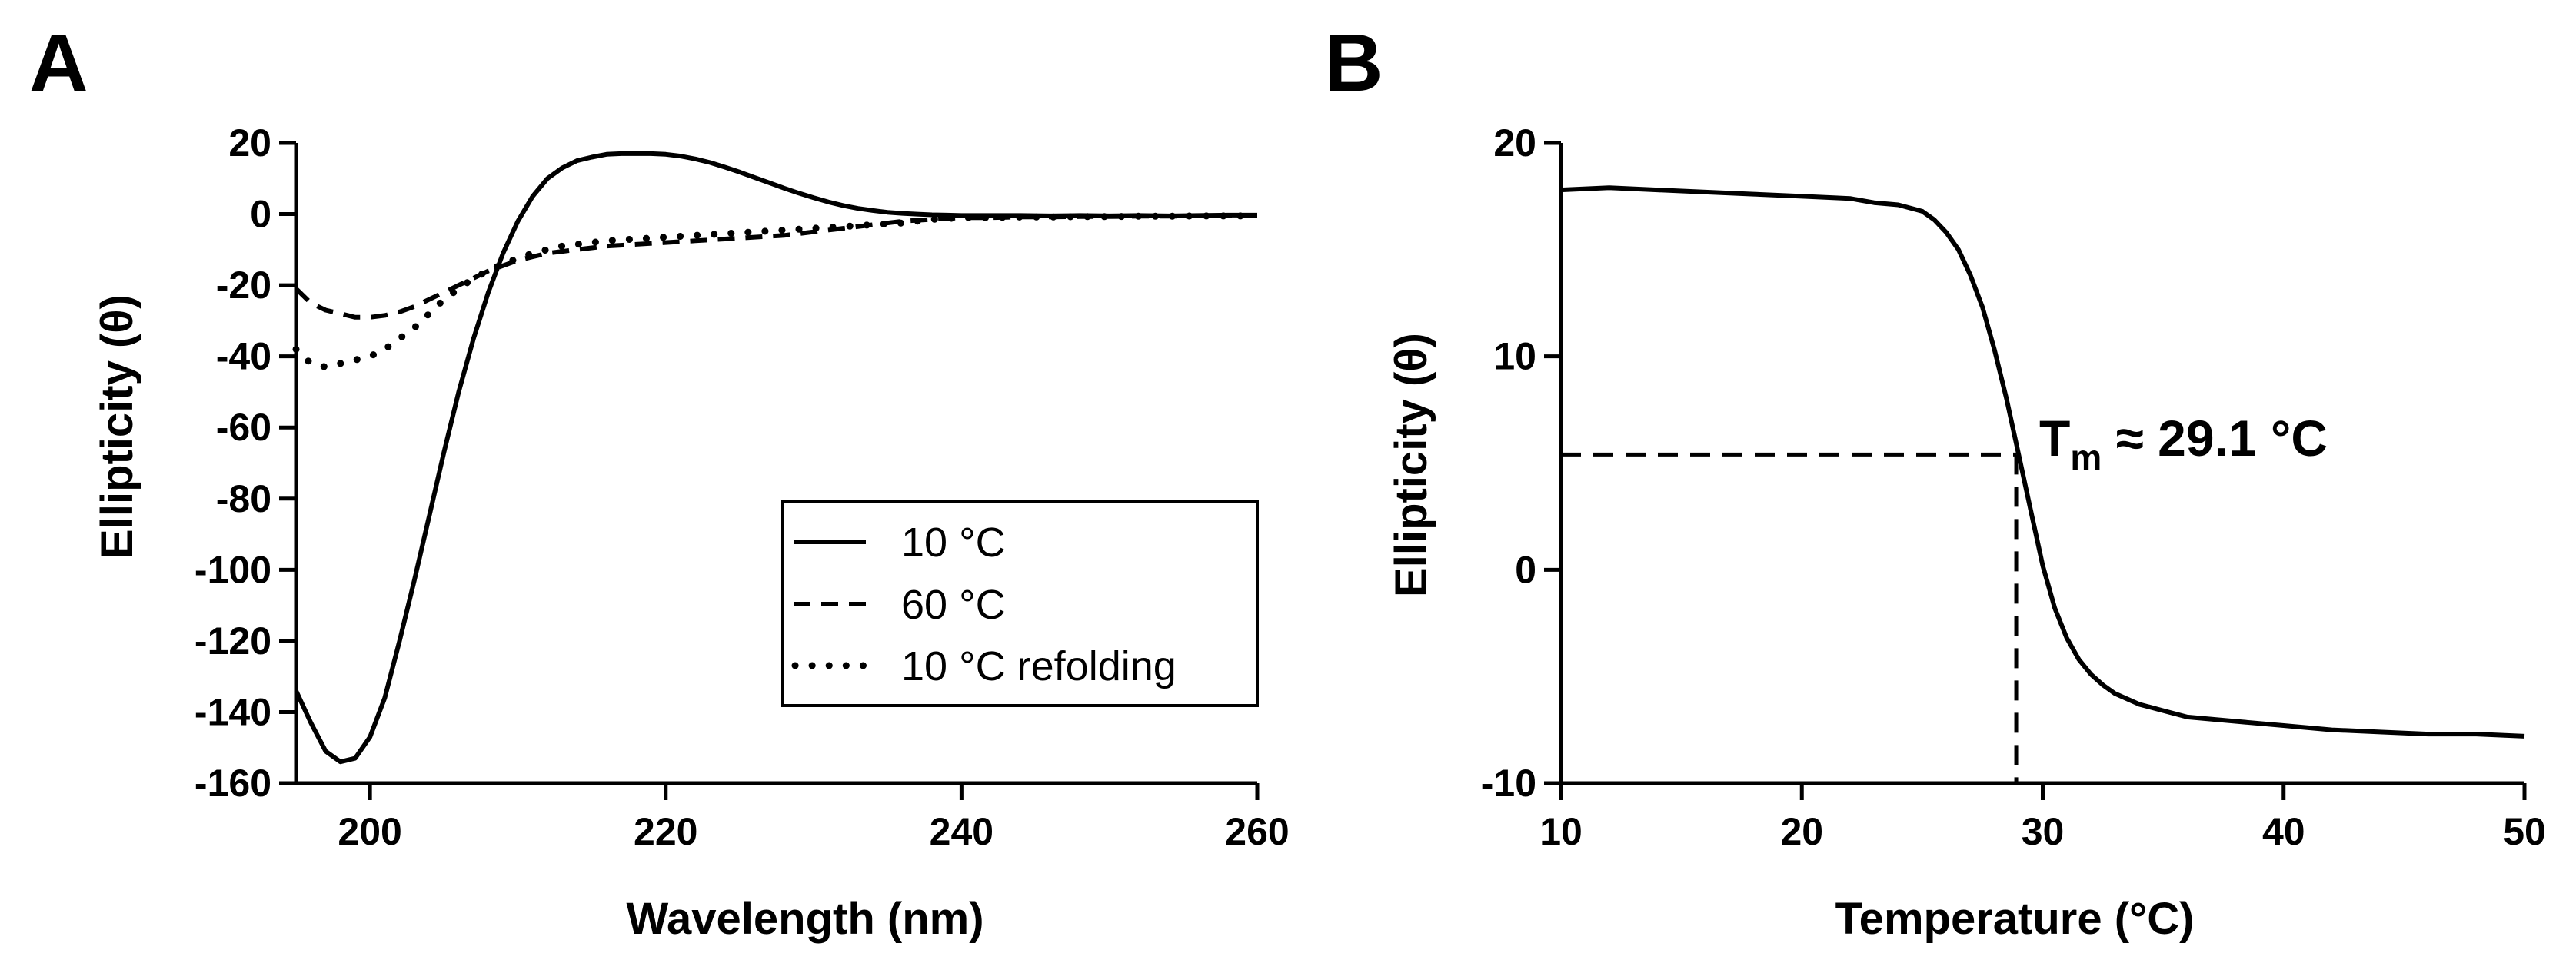  I want to click on x-tick-label: 260, so click(1257, 831).